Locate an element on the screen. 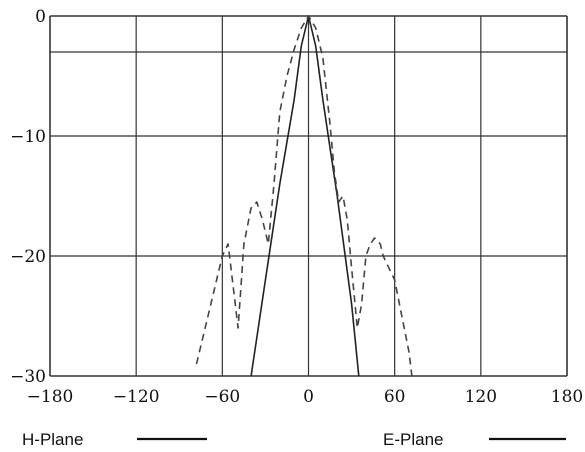  y-tick-label: −20 is located at coordinates (28, 257).